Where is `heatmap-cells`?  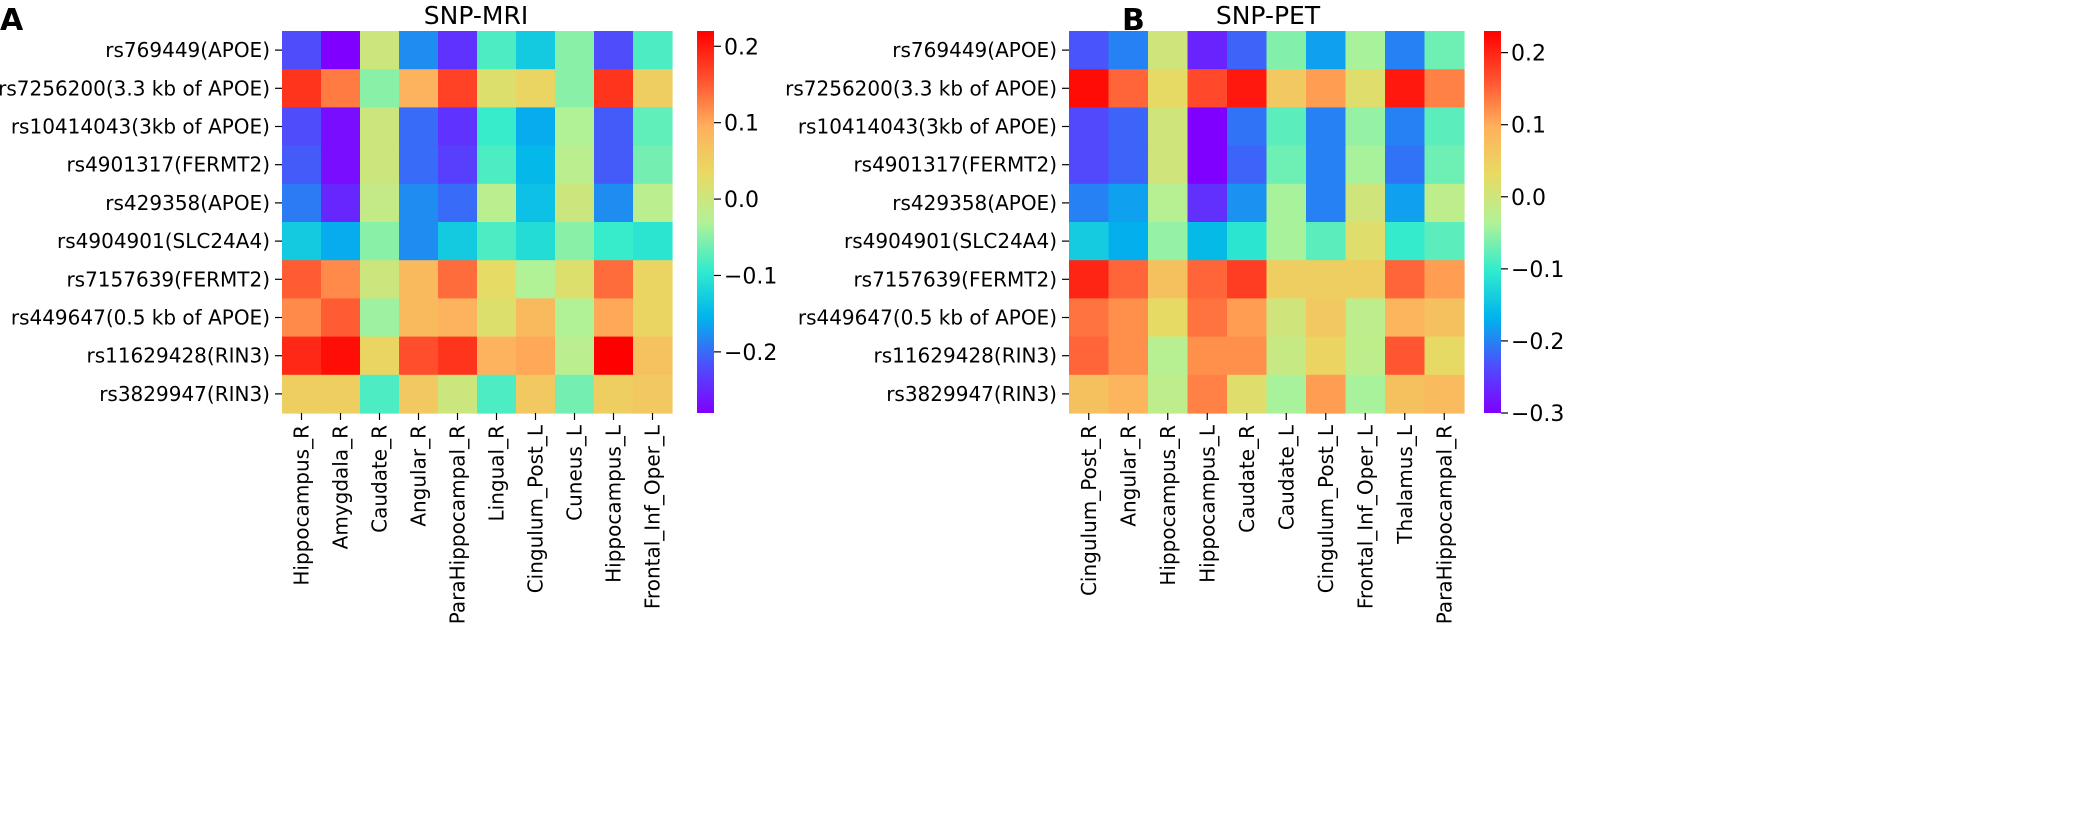 heatmap-cells is located at coordinates (477, 222).